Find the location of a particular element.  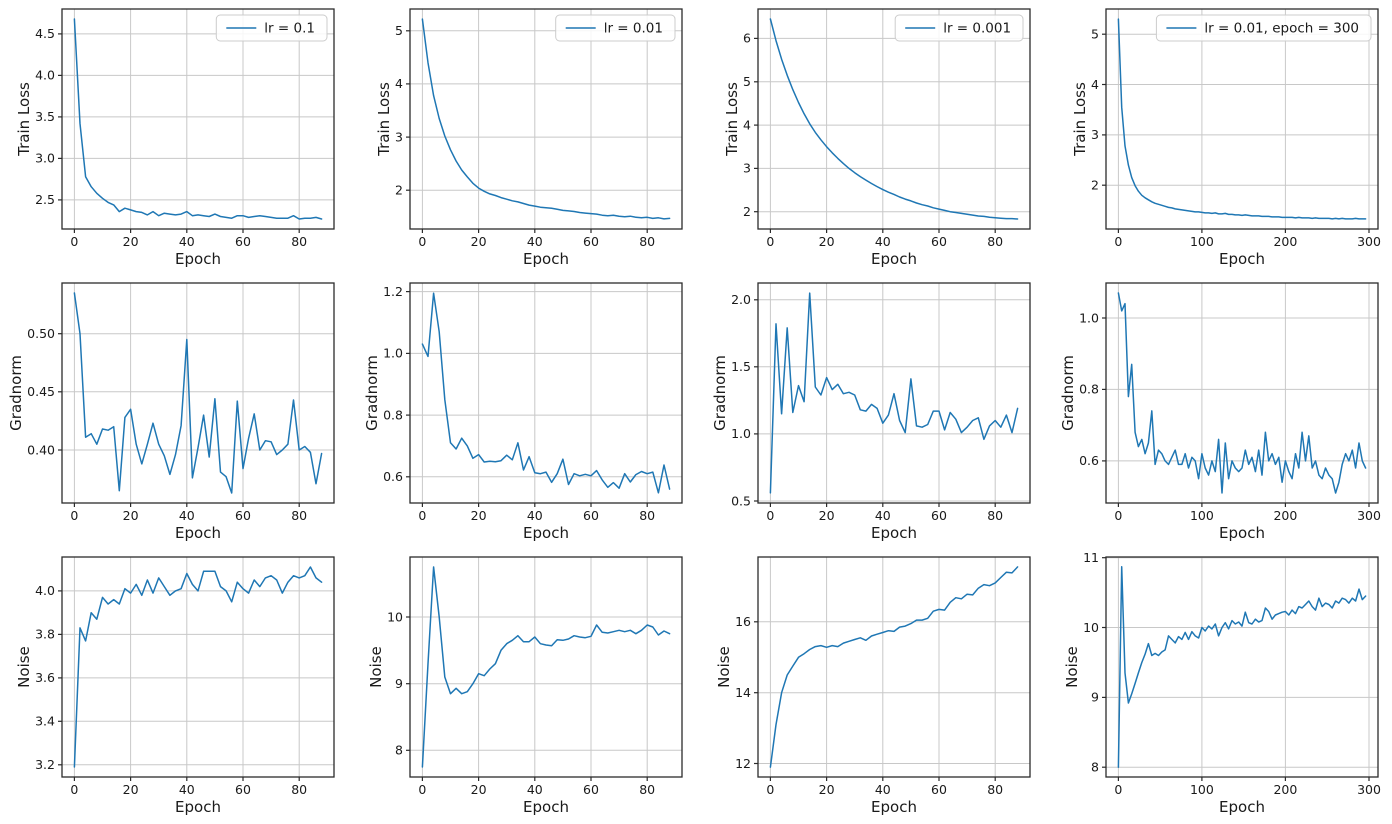

chart-canvas: 0 20 40 60 80 0.5 1.0 1.5 2.0 Epoch Gradnorm is located at coordinates (871, 412).